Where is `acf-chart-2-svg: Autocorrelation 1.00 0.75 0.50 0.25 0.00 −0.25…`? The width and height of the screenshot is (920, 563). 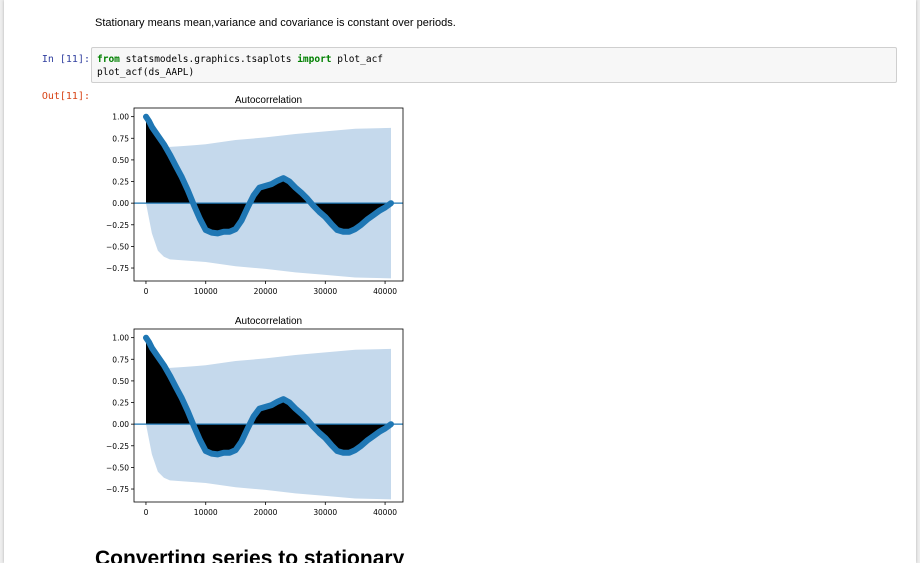 acf-chart-2-svg: Autocorrelation 1.00 0.75 0.50 0.25 0.00 −0.25… is located at coordinates (255, 416).